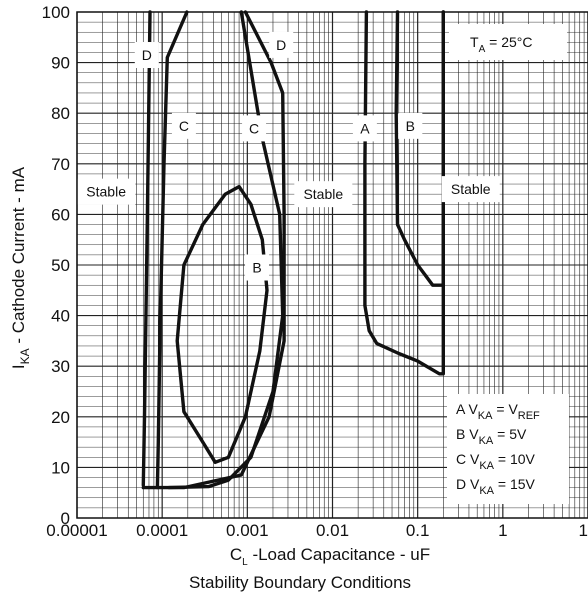 The image size is (588, 600). Describe the element at coordinates (468, 459) in the screenshot. I see `legend-entry-part: C V` at that location.